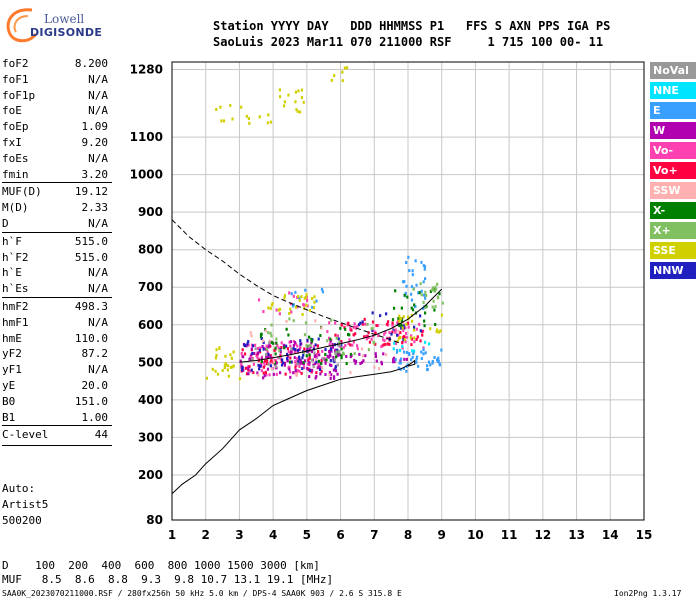 The image size is (700, 600). I want to click on param-row: foEs N/A, so click(55, 159).